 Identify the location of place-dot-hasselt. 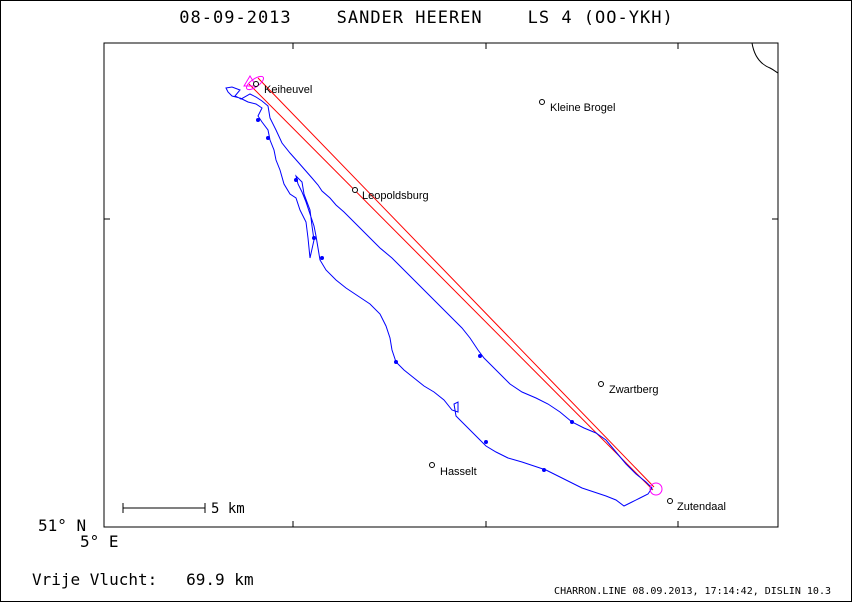
(432, 465).